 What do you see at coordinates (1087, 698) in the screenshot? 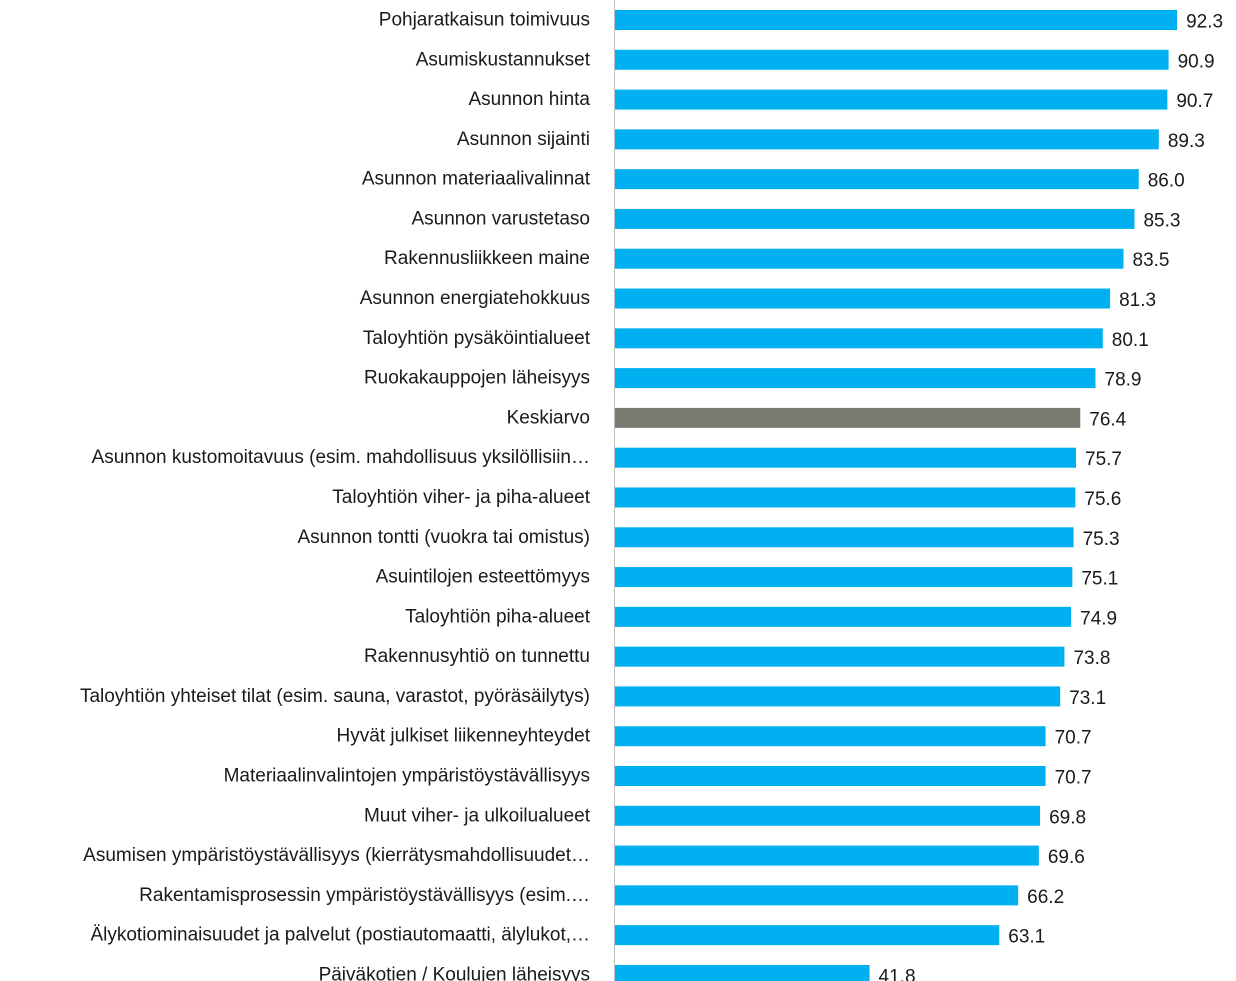
I see `data-label: 73.1` at bounding box center [1087, 698].